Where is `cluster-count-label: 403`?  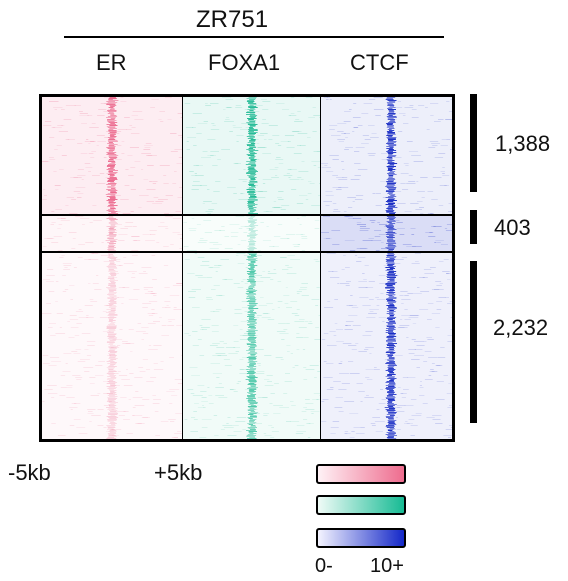 cluster-count-label: 403 is located at coordinates (512, 227).